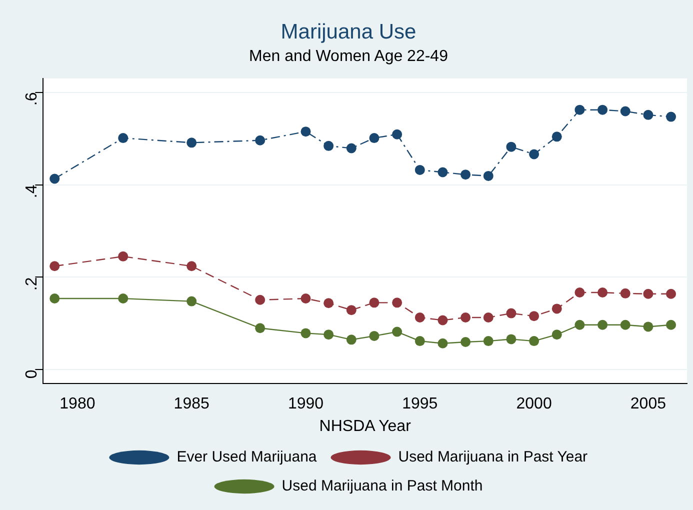 The height and width of the screenshot is (510, 693). I want to click on legend-label: Used Marijuana in Past Month, so click(382, 486).